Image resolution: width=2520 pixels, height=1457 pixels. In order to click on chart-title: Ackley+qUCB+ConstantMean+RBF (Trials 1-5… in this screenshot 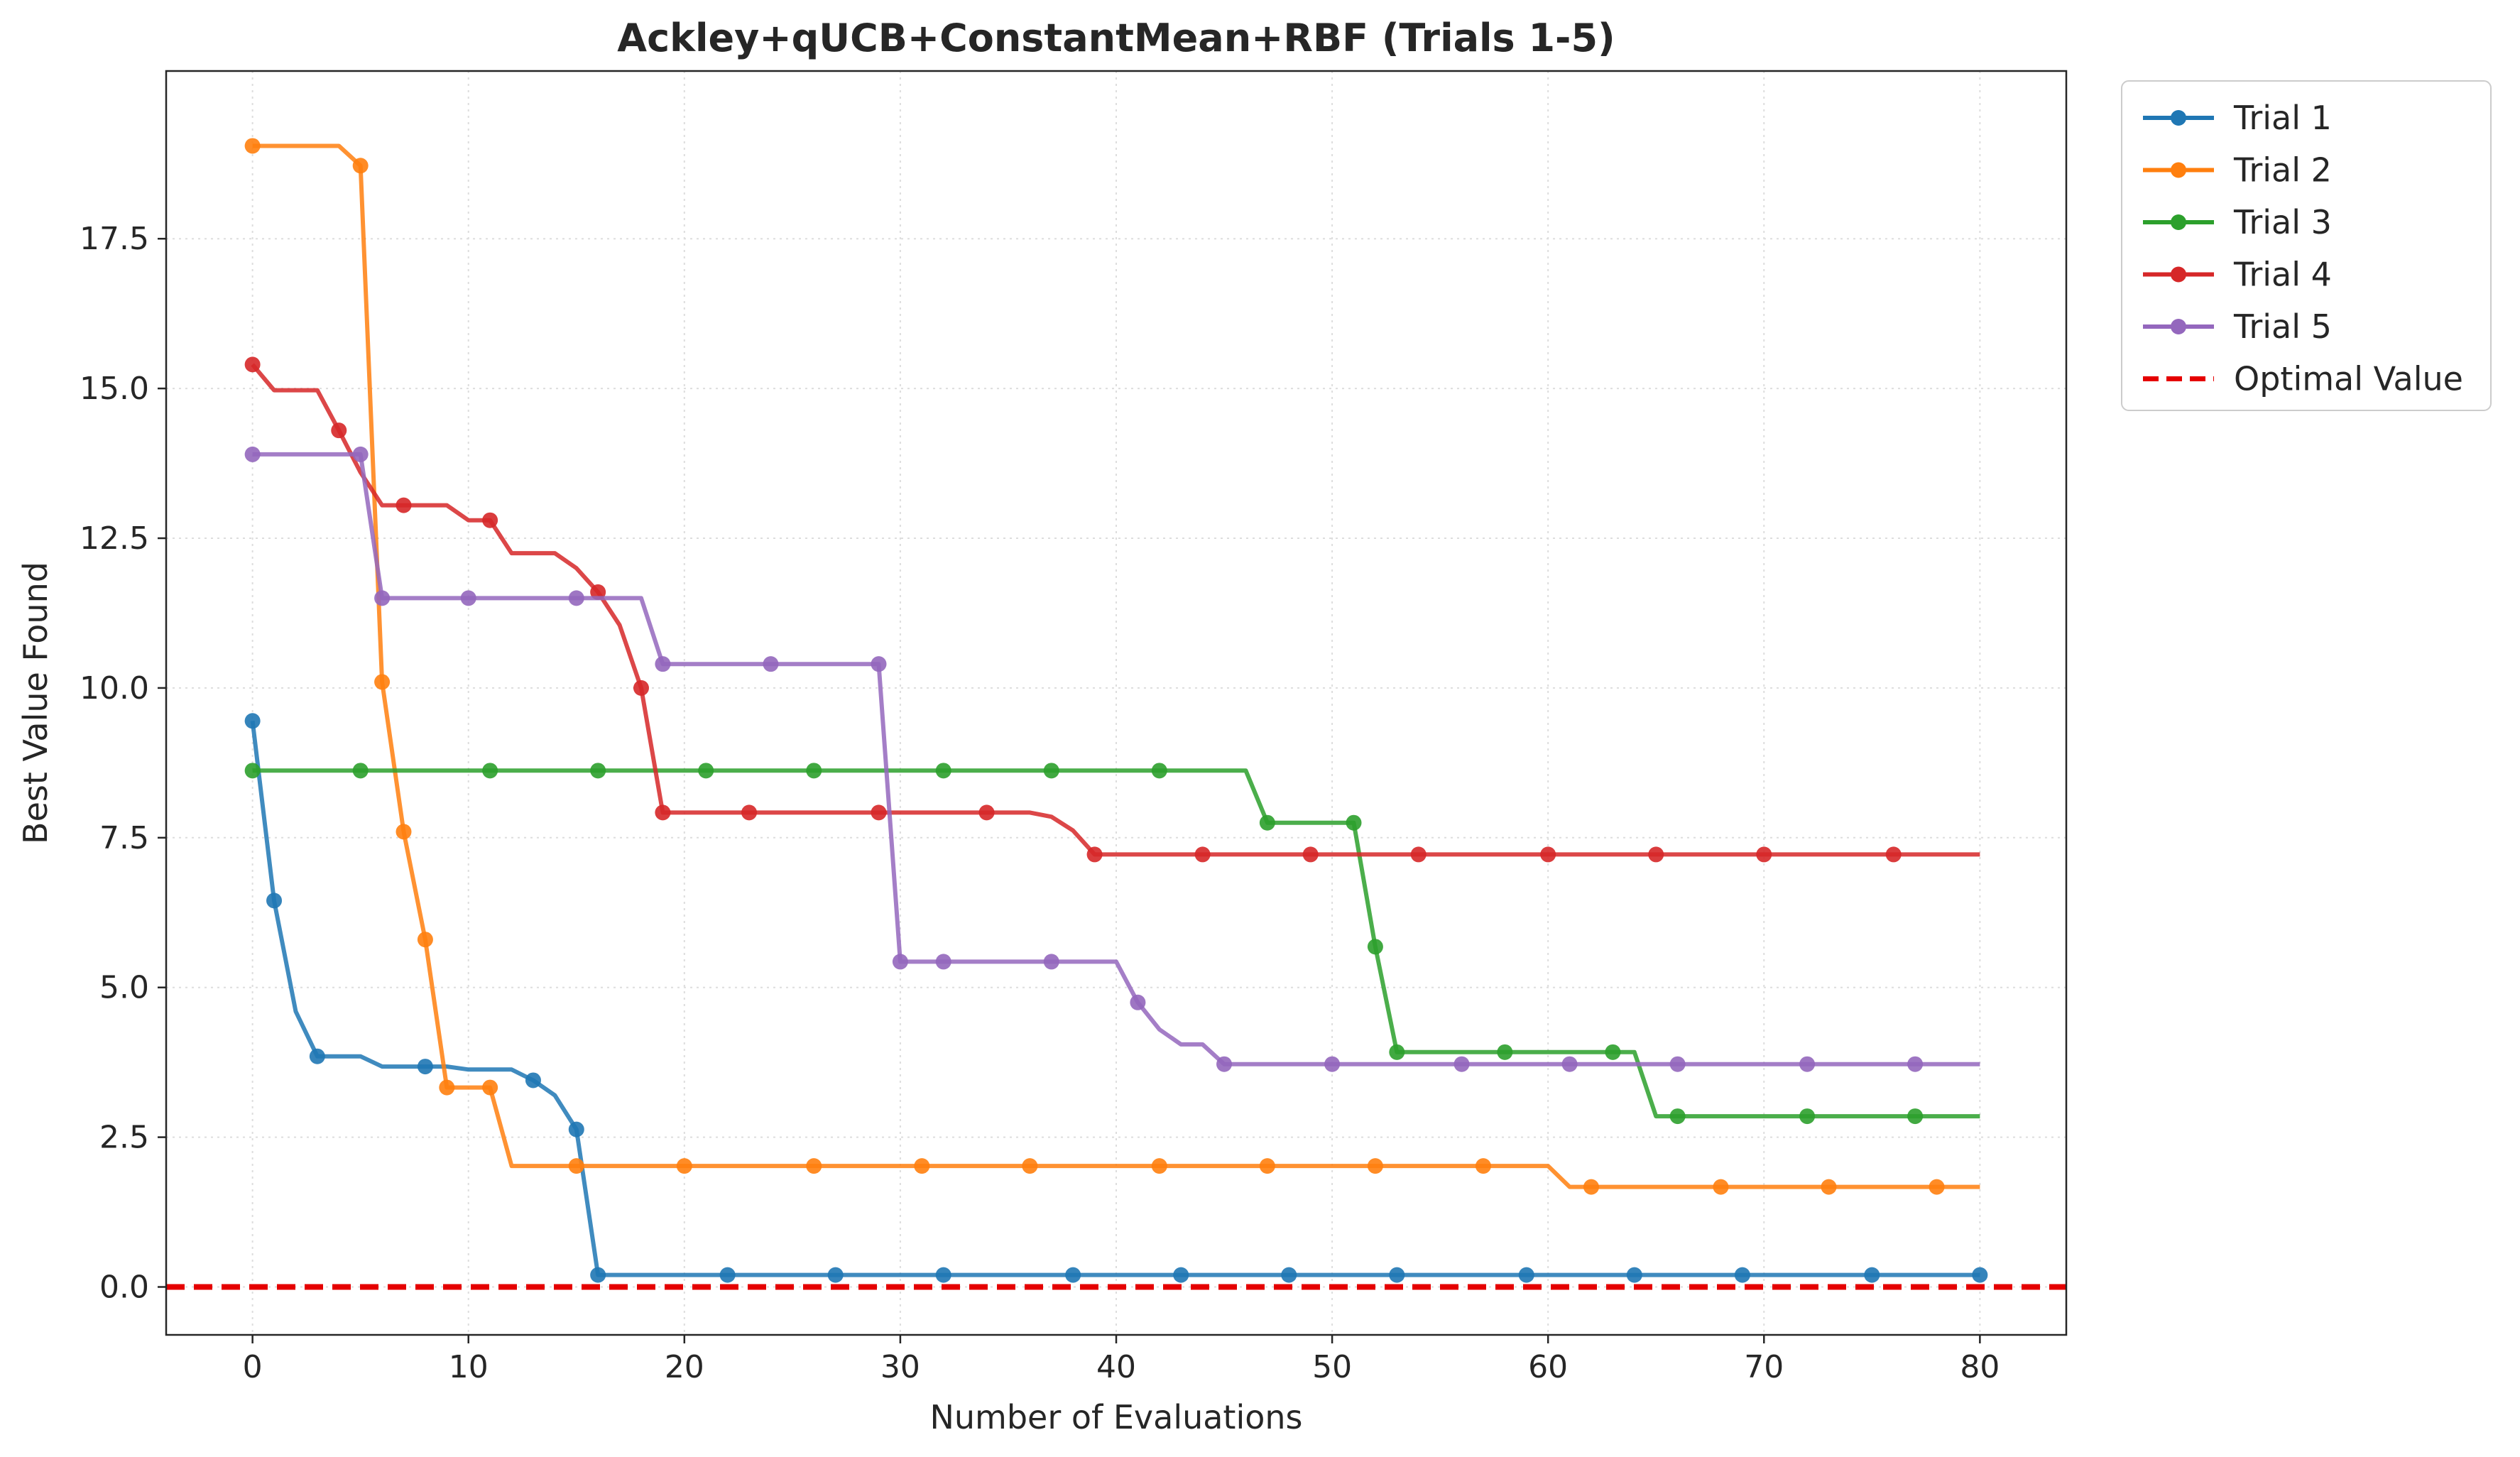, I will do `click(1116, 38)`.